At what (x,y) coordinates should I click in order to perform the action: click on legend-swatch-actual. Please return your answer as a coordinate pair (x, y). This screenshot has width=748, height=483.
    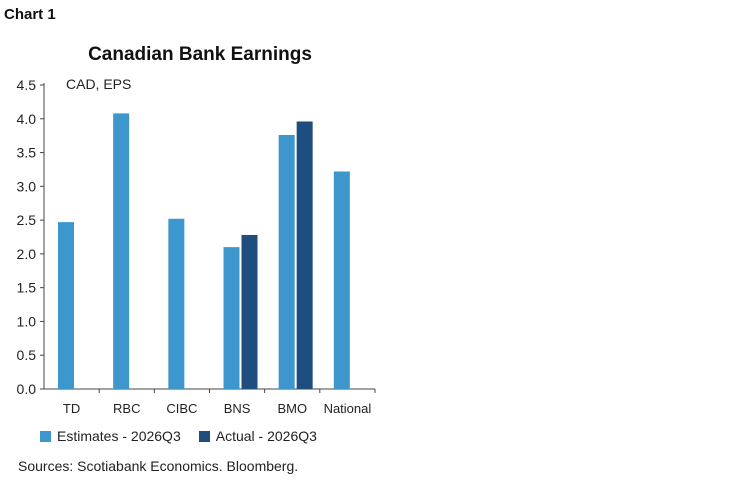
    Looking at the image, I should click on (204, 436).